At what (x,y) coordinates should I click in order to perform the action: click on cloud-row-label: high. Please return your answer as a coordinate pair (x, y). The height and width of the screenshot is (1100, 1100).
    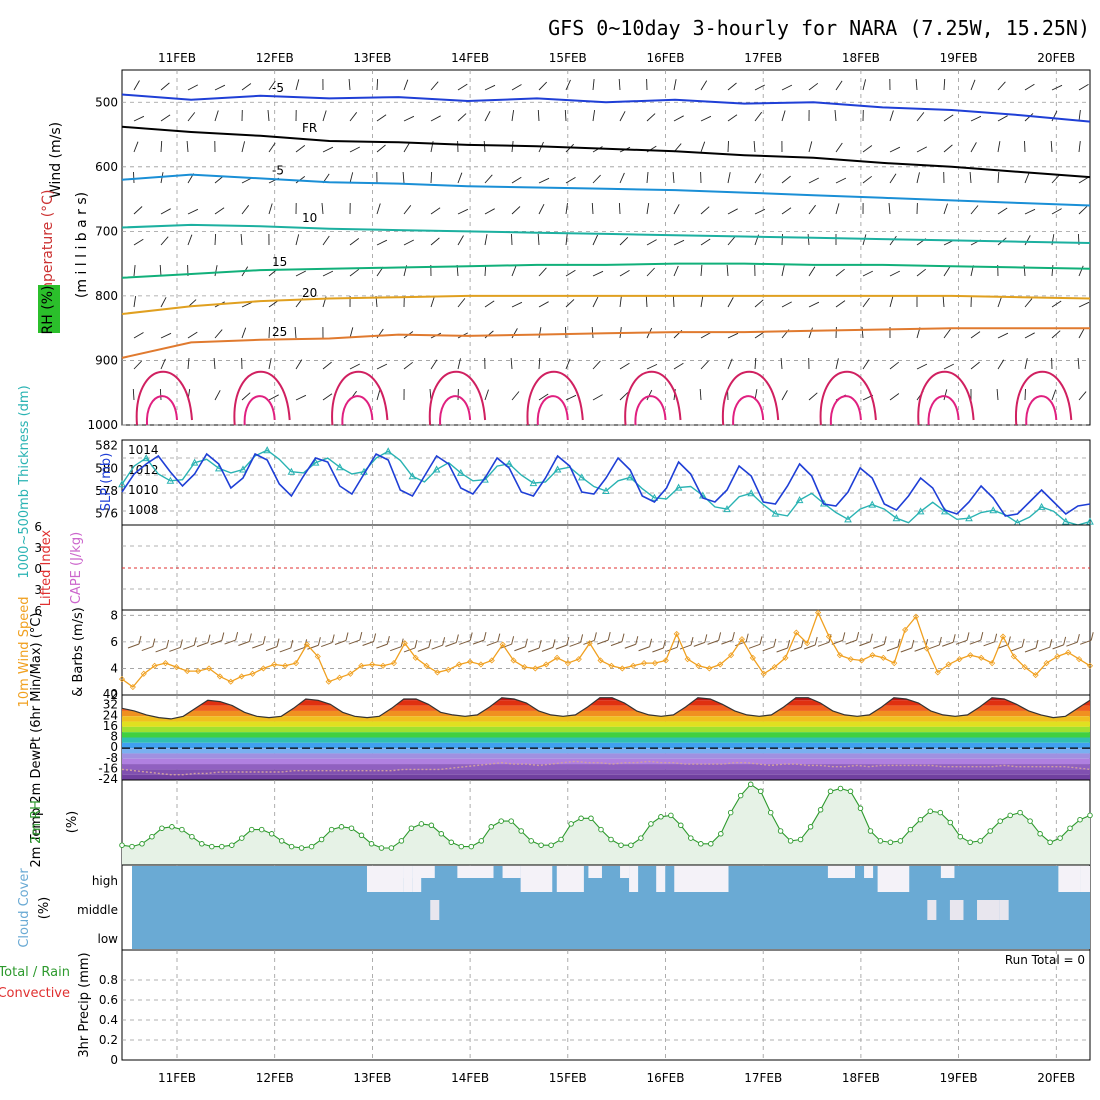
    Looking at the image, I should click on (105, 881).